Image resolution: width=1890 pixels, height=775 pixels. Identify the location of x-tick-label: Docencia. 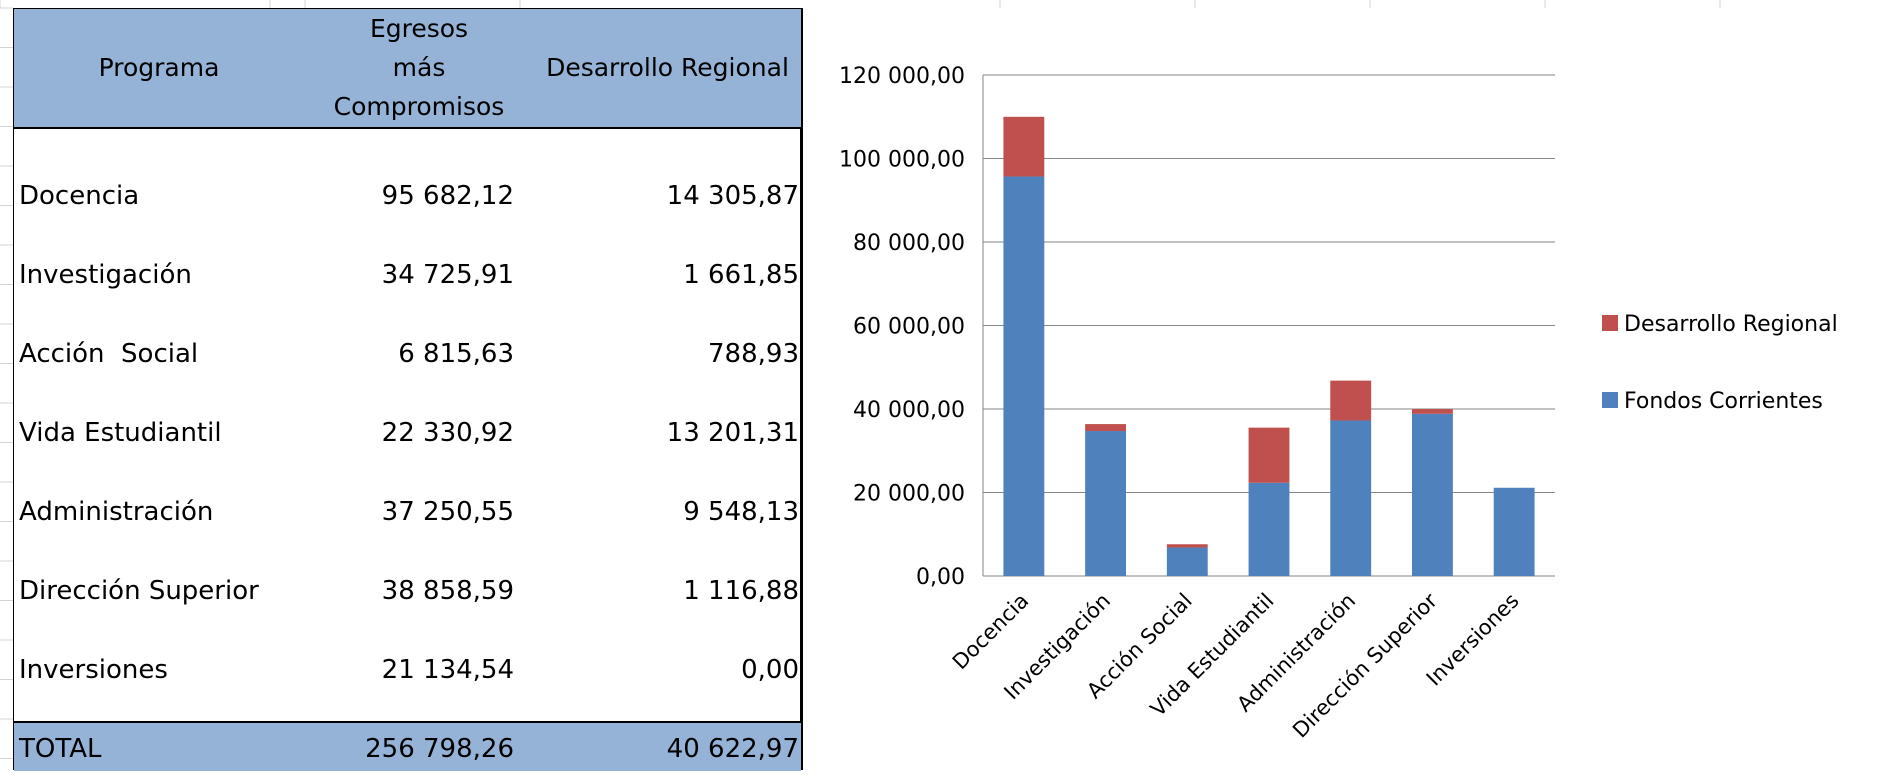
(991, 632).